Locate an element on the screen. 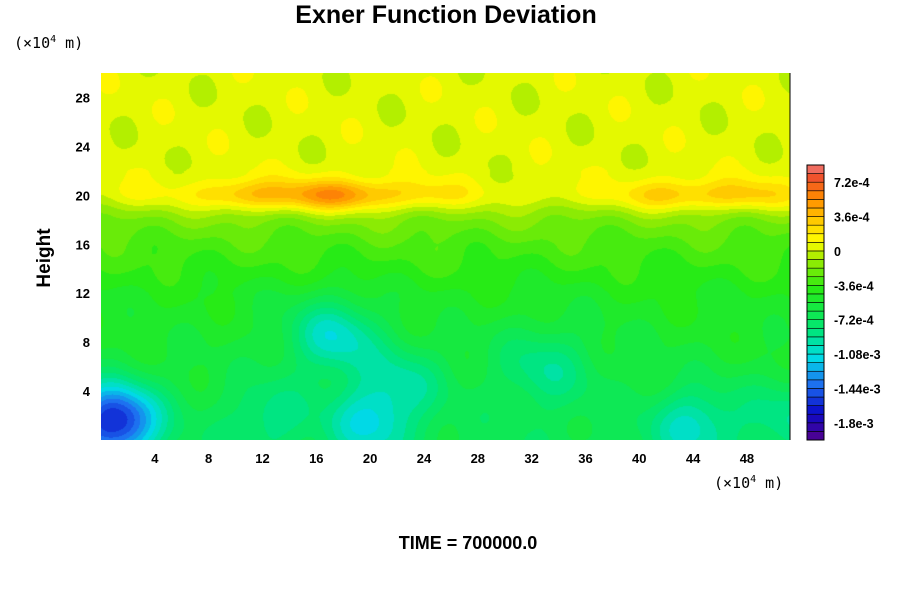  y-tick-label: 4 is located at coordinates (87, 391).